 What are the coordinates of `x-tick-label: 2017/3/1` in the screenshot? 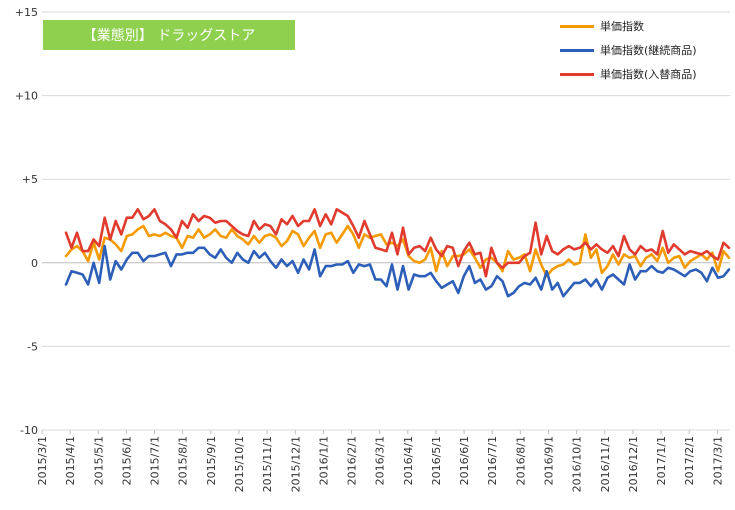 It's located at (717, 460).